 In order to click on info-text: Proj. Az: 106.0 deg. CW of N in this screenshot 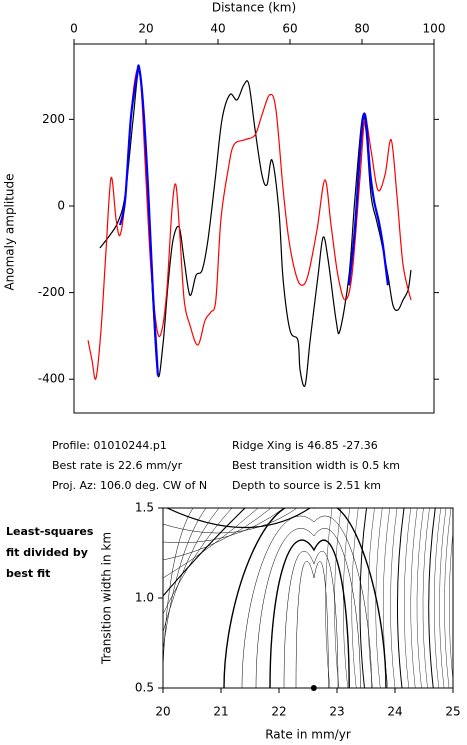, I will do `click(129, 485)`.